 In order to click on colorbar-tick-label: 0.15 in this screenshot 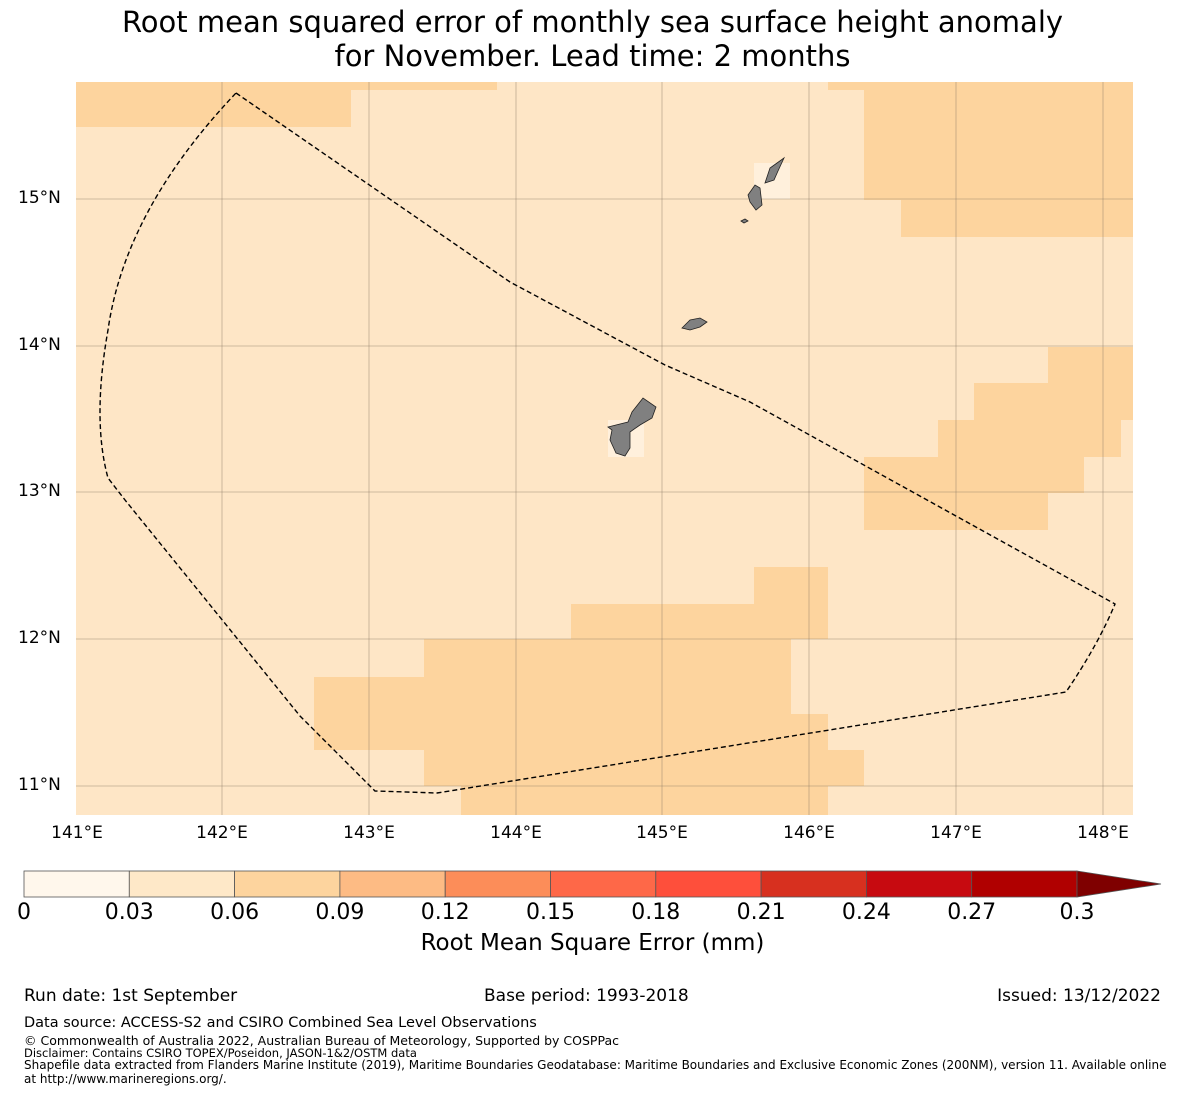, I will do `click(550, 912)`.